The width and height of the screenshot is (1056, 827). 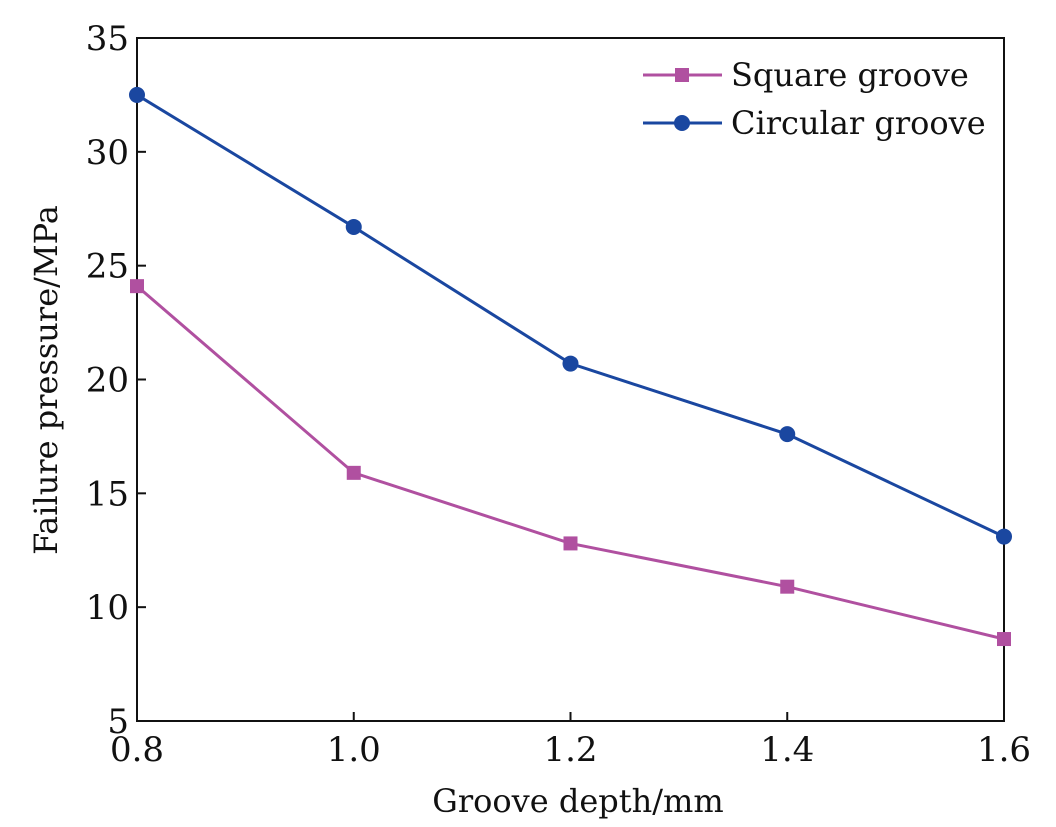 What do you see at coordinates (814, 99) in the screenshot?
I see `legend: Square groove Circular groove` at bounding box center [814, 99].